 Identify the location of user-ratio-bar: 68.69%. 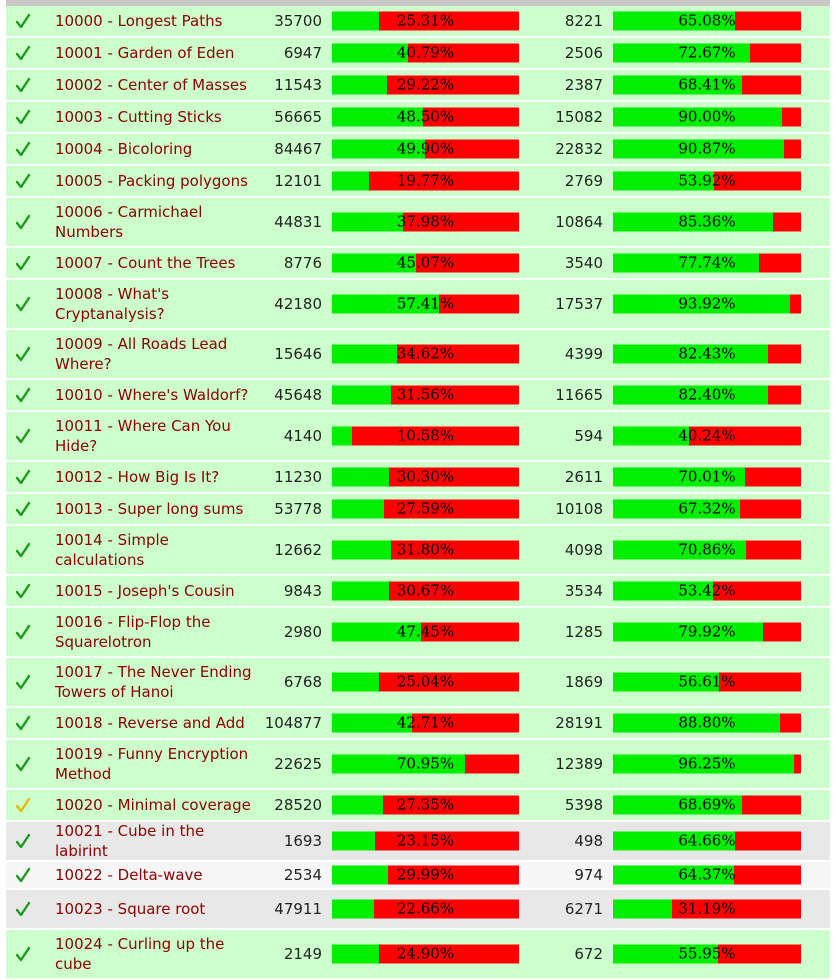
(707, 805).